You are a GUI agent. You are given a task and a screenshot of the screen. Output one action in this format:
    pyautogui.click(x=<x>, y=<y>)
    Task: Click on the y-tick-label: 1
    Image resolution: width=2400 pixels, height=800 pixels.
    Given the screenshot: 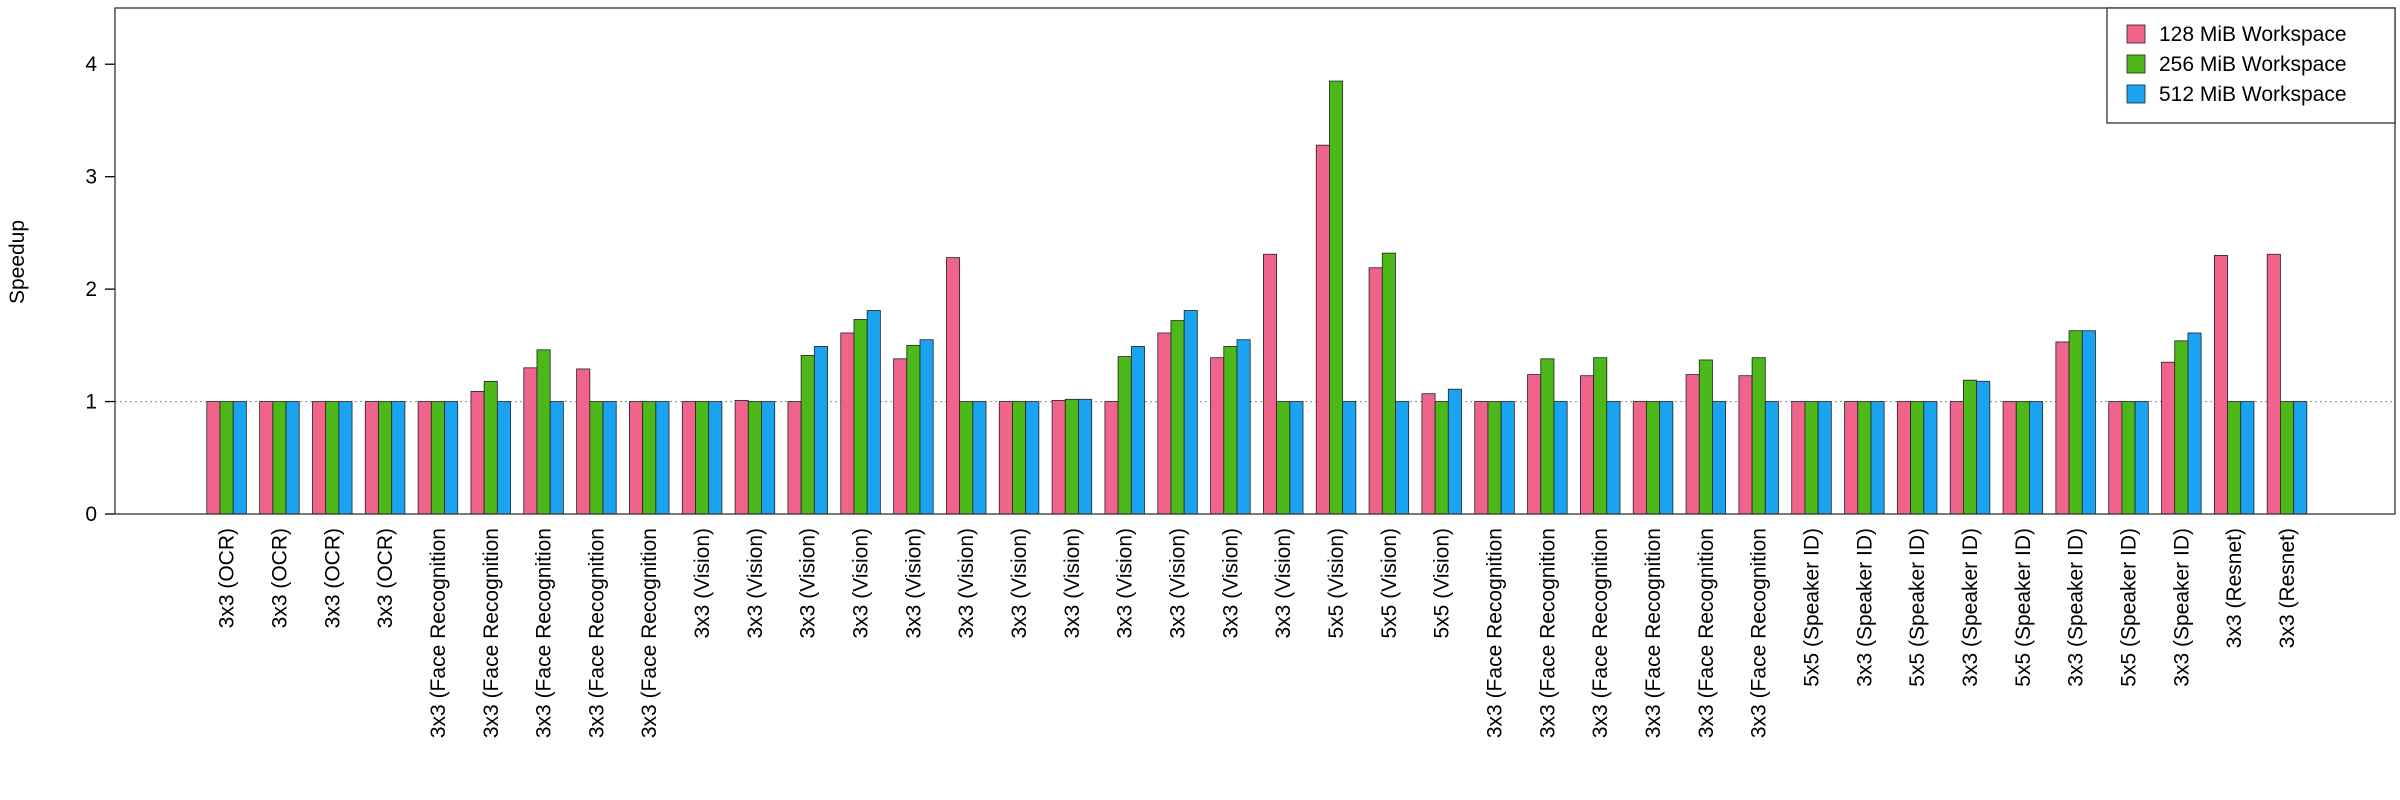 What is the action you would take?
    pyautogui.click(x=91, y=402)
    